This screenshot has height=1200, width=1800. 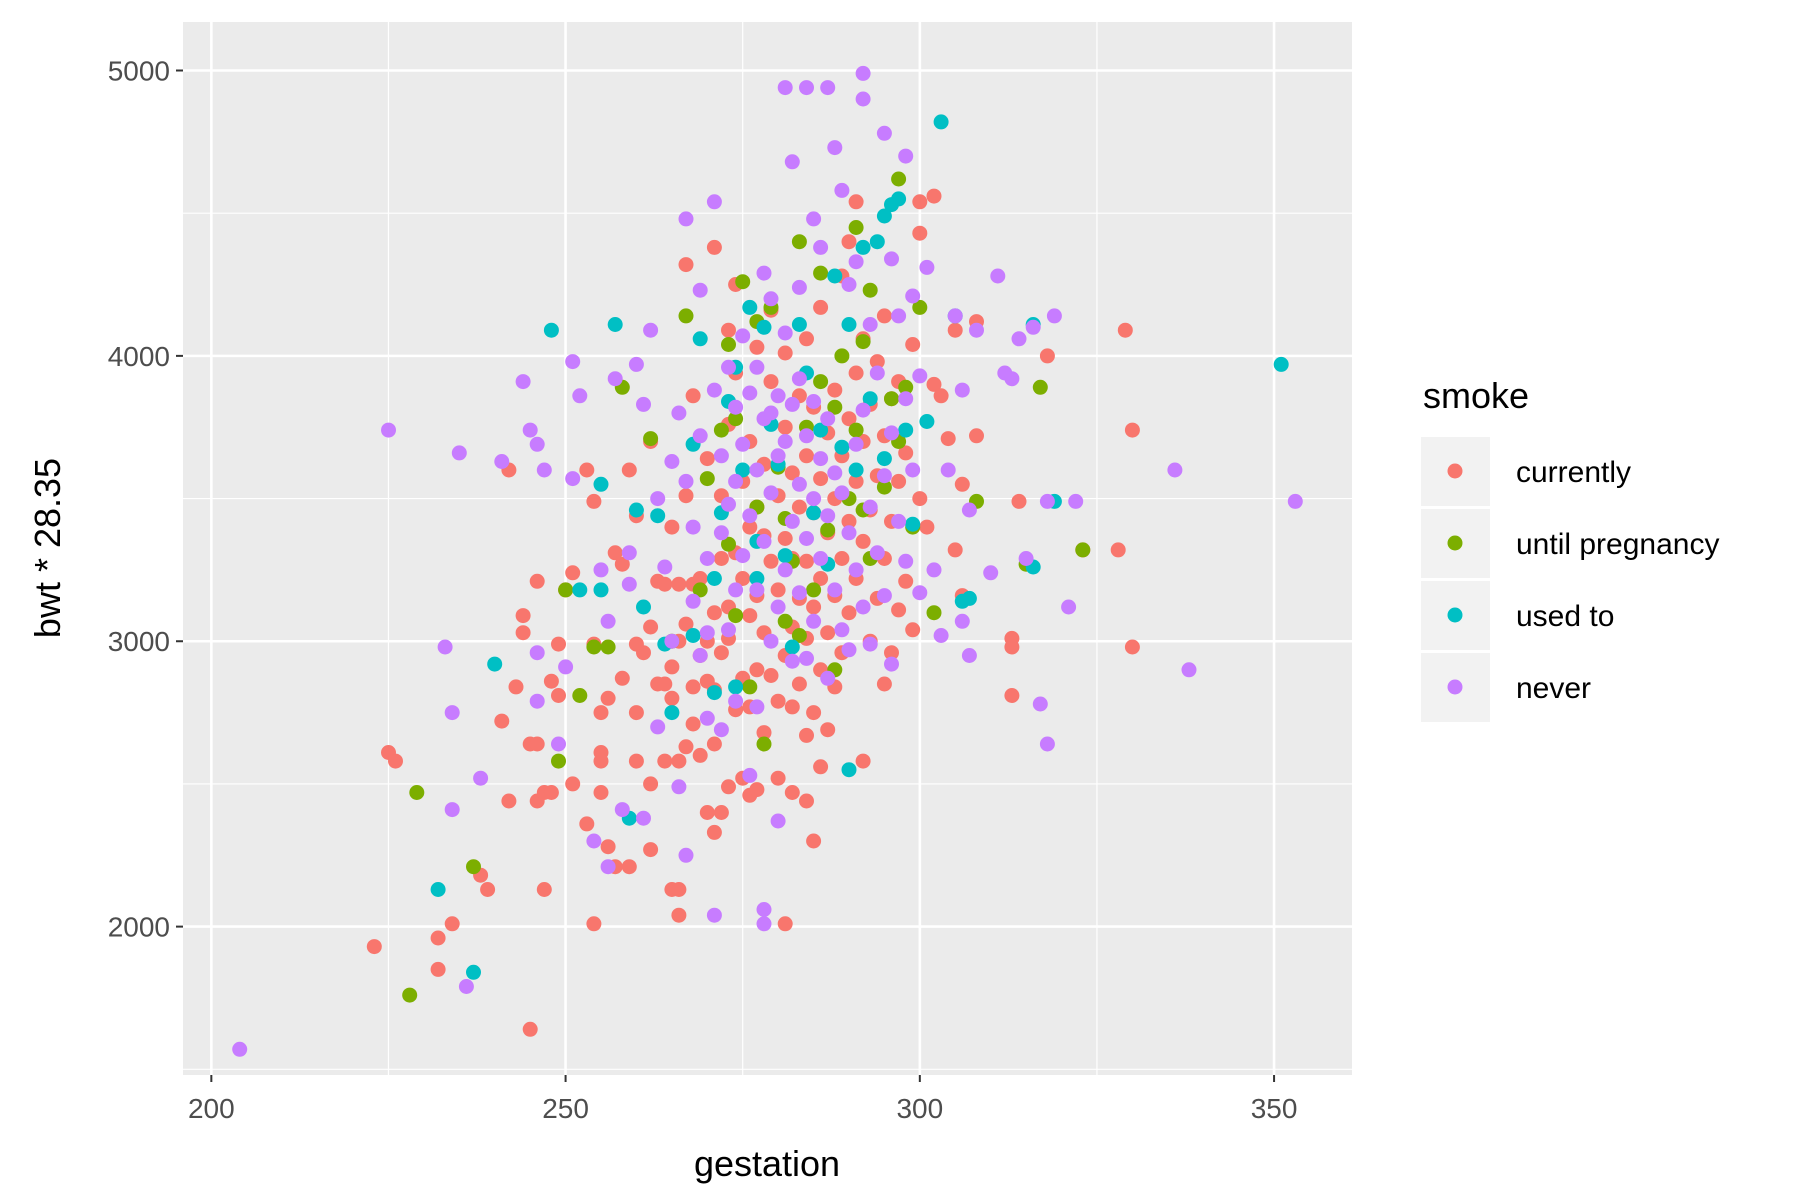 I want to click on y-tick-label: 4000, so click(x=139, y=356).